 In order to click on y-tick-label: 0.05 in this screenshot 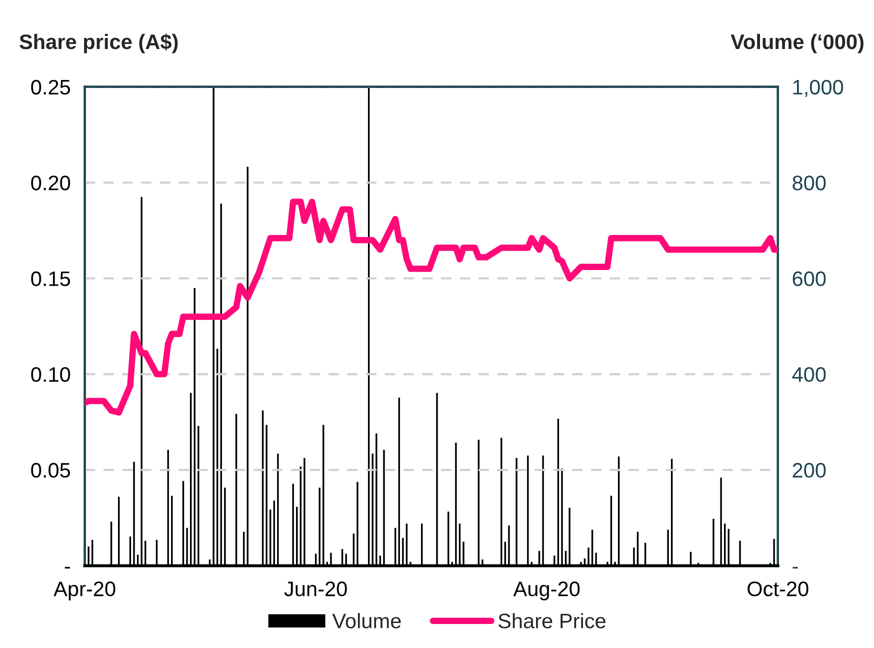, I will do `click(50, 470)`.